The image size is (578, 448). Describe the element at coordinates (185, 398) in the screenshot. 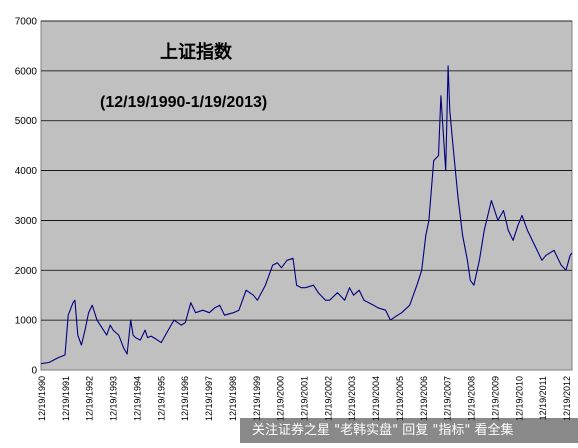

I see `x-tick-label: 12/19/1996` at that location.